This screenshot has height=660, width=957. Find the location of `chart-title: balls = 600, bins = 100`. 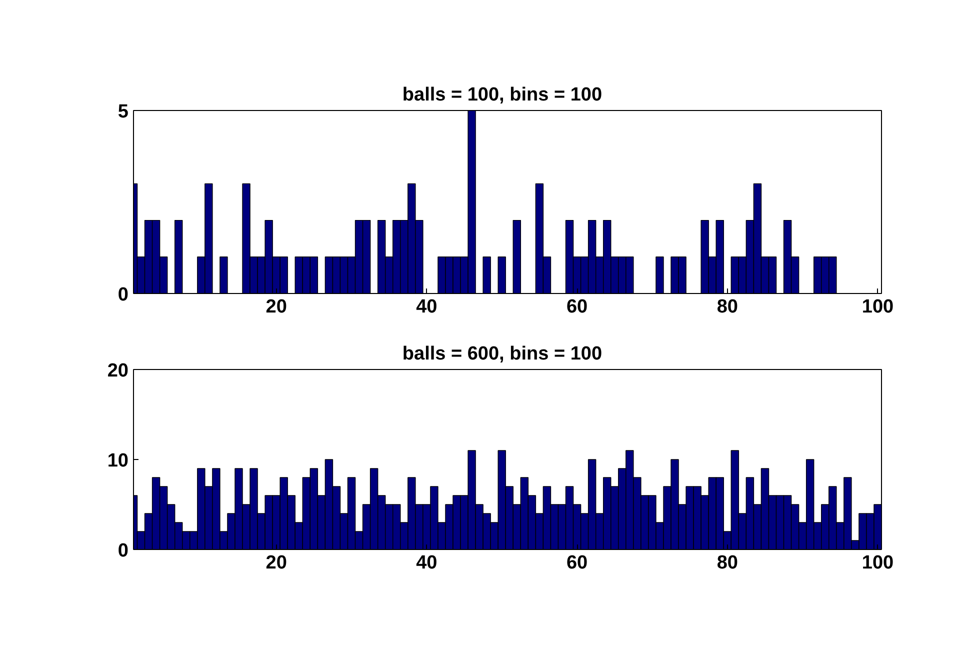

chart-title: balls = 600, bins = 100 is located at coordinates (502, 354).